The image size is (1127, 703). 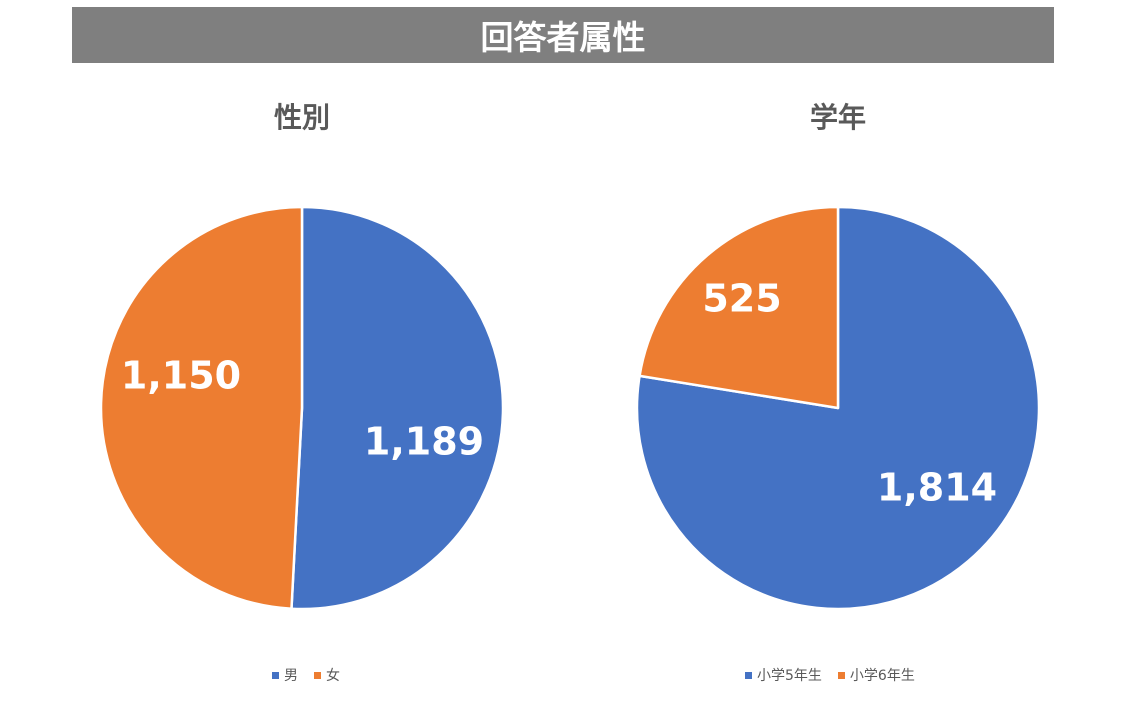 What do you see at coordinates (937, 488) in the screenshot?
I see `data-label-grade5: 1,814` at bounding box center [937, 488].